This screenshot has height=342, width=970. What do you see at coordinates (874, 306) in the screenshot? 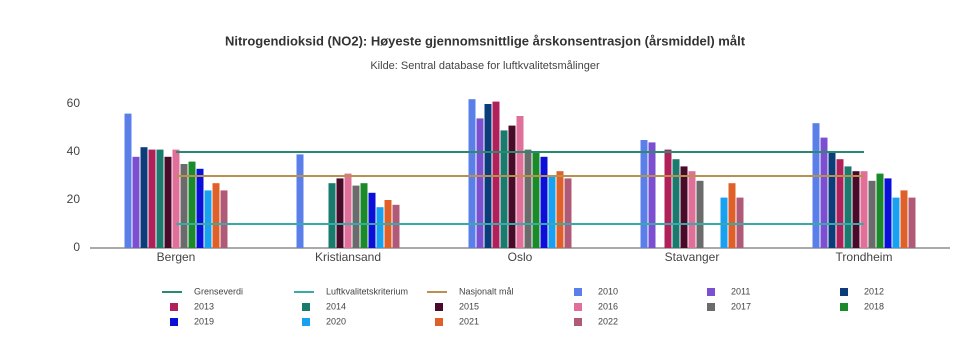
I see `legend-label: 2018` at bounding box center [874, 306].